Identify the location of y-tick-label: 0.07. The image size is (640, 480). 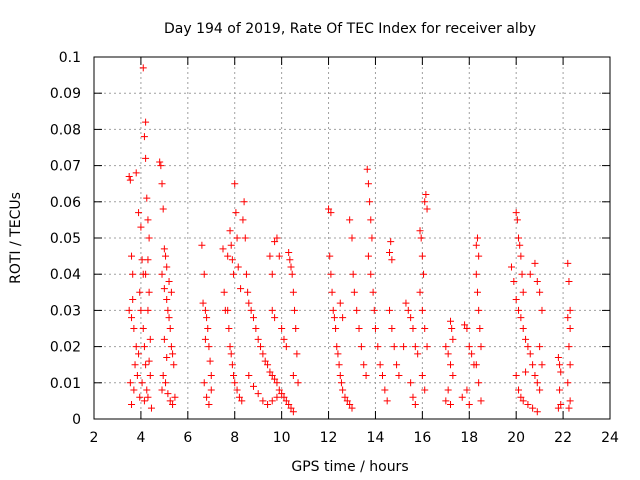
(65, 167).